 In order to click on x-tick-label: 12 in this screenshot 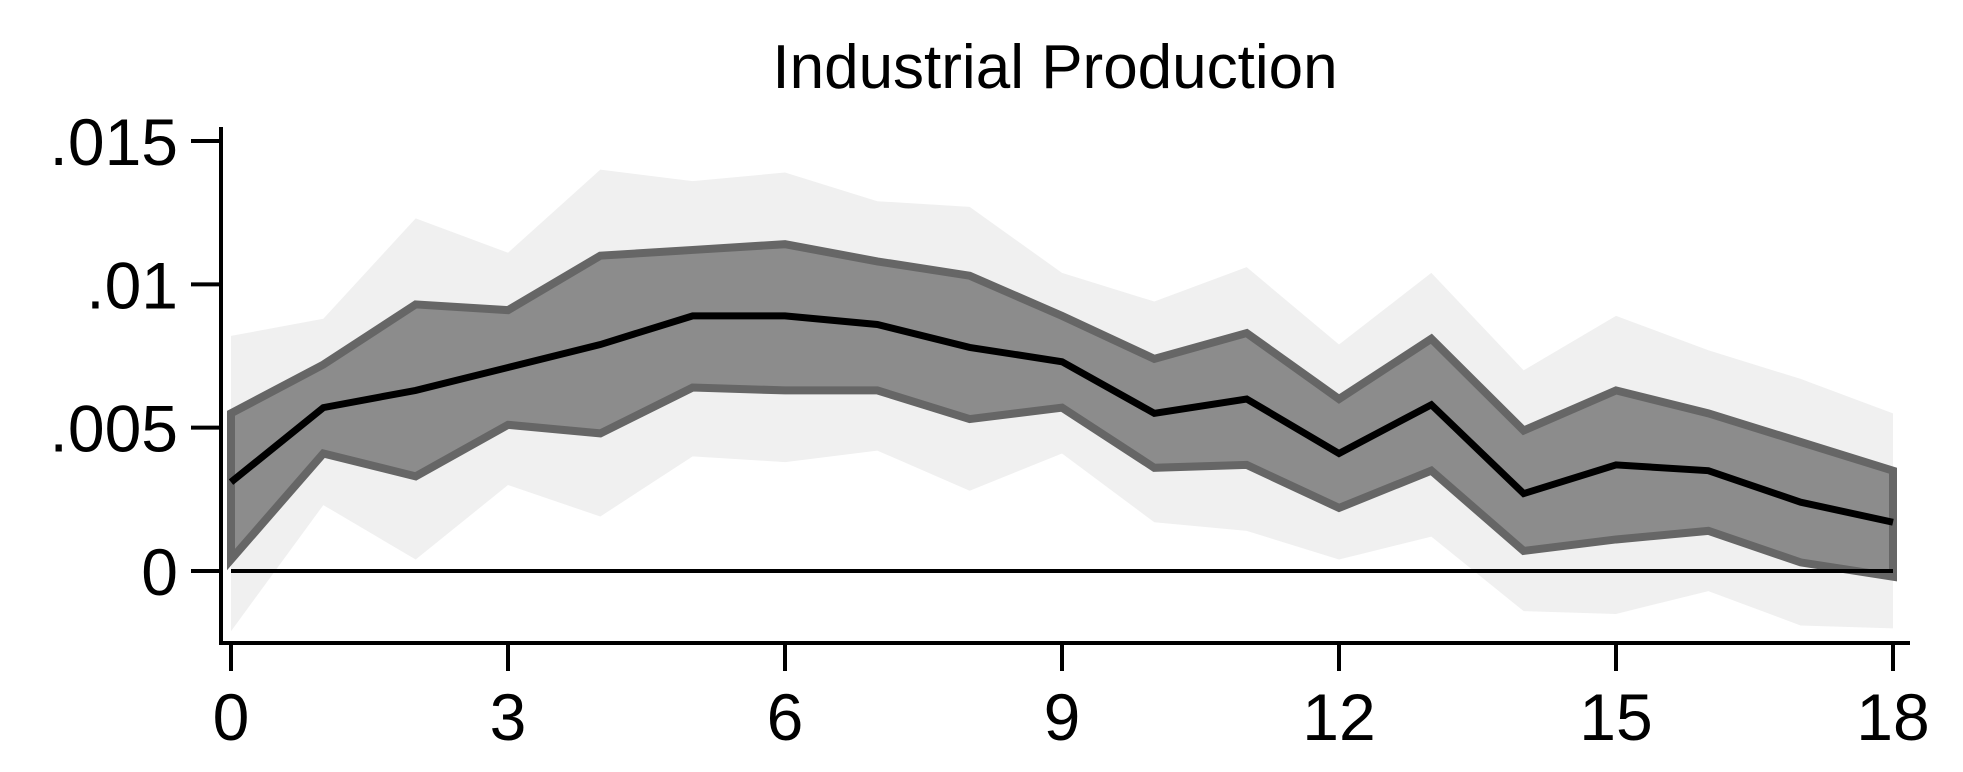, I will do `click(1338, 717)`.